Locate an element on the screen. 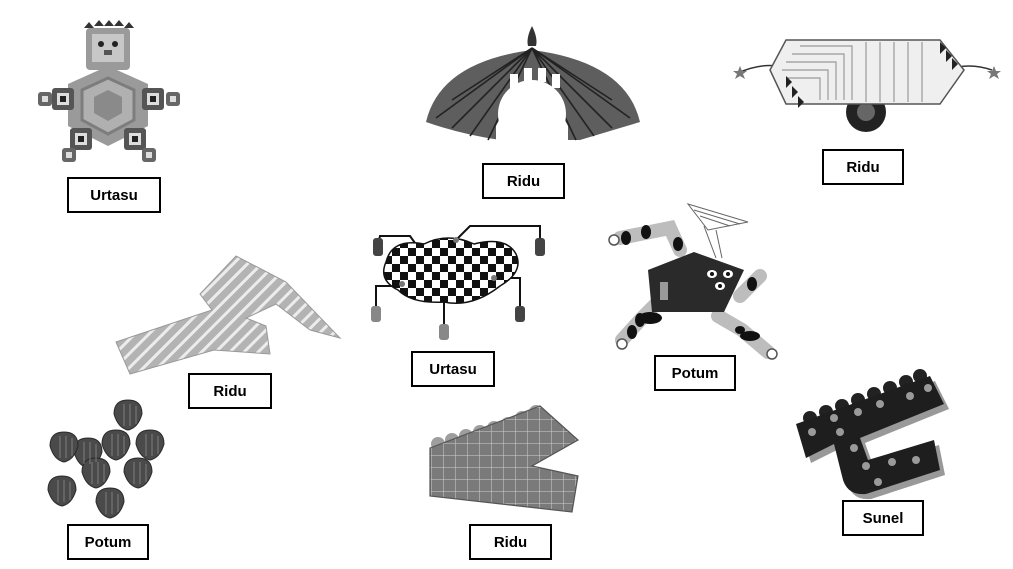  label-potum-legs: Potum is located at coordinates (695, 373).